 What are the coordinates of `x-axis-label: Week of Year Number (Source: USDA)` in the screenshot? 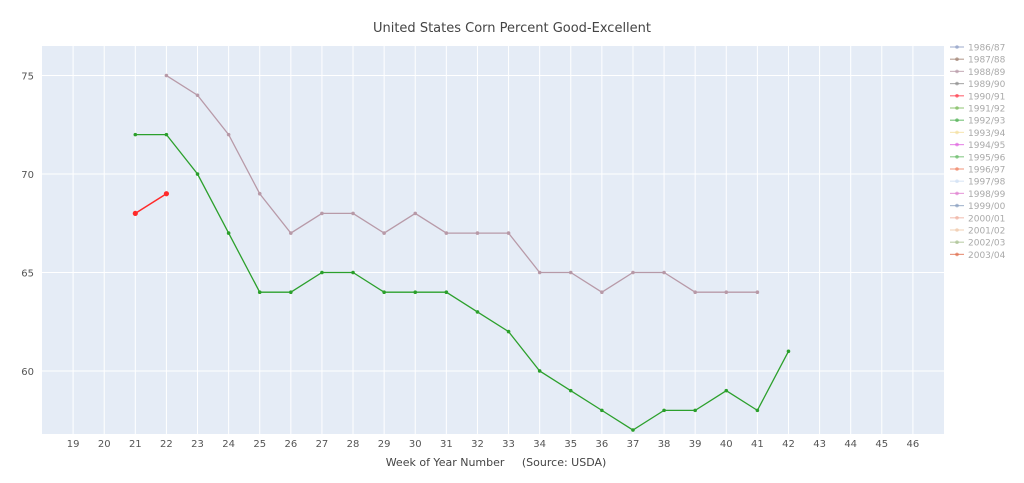 It's located at (496, 462).